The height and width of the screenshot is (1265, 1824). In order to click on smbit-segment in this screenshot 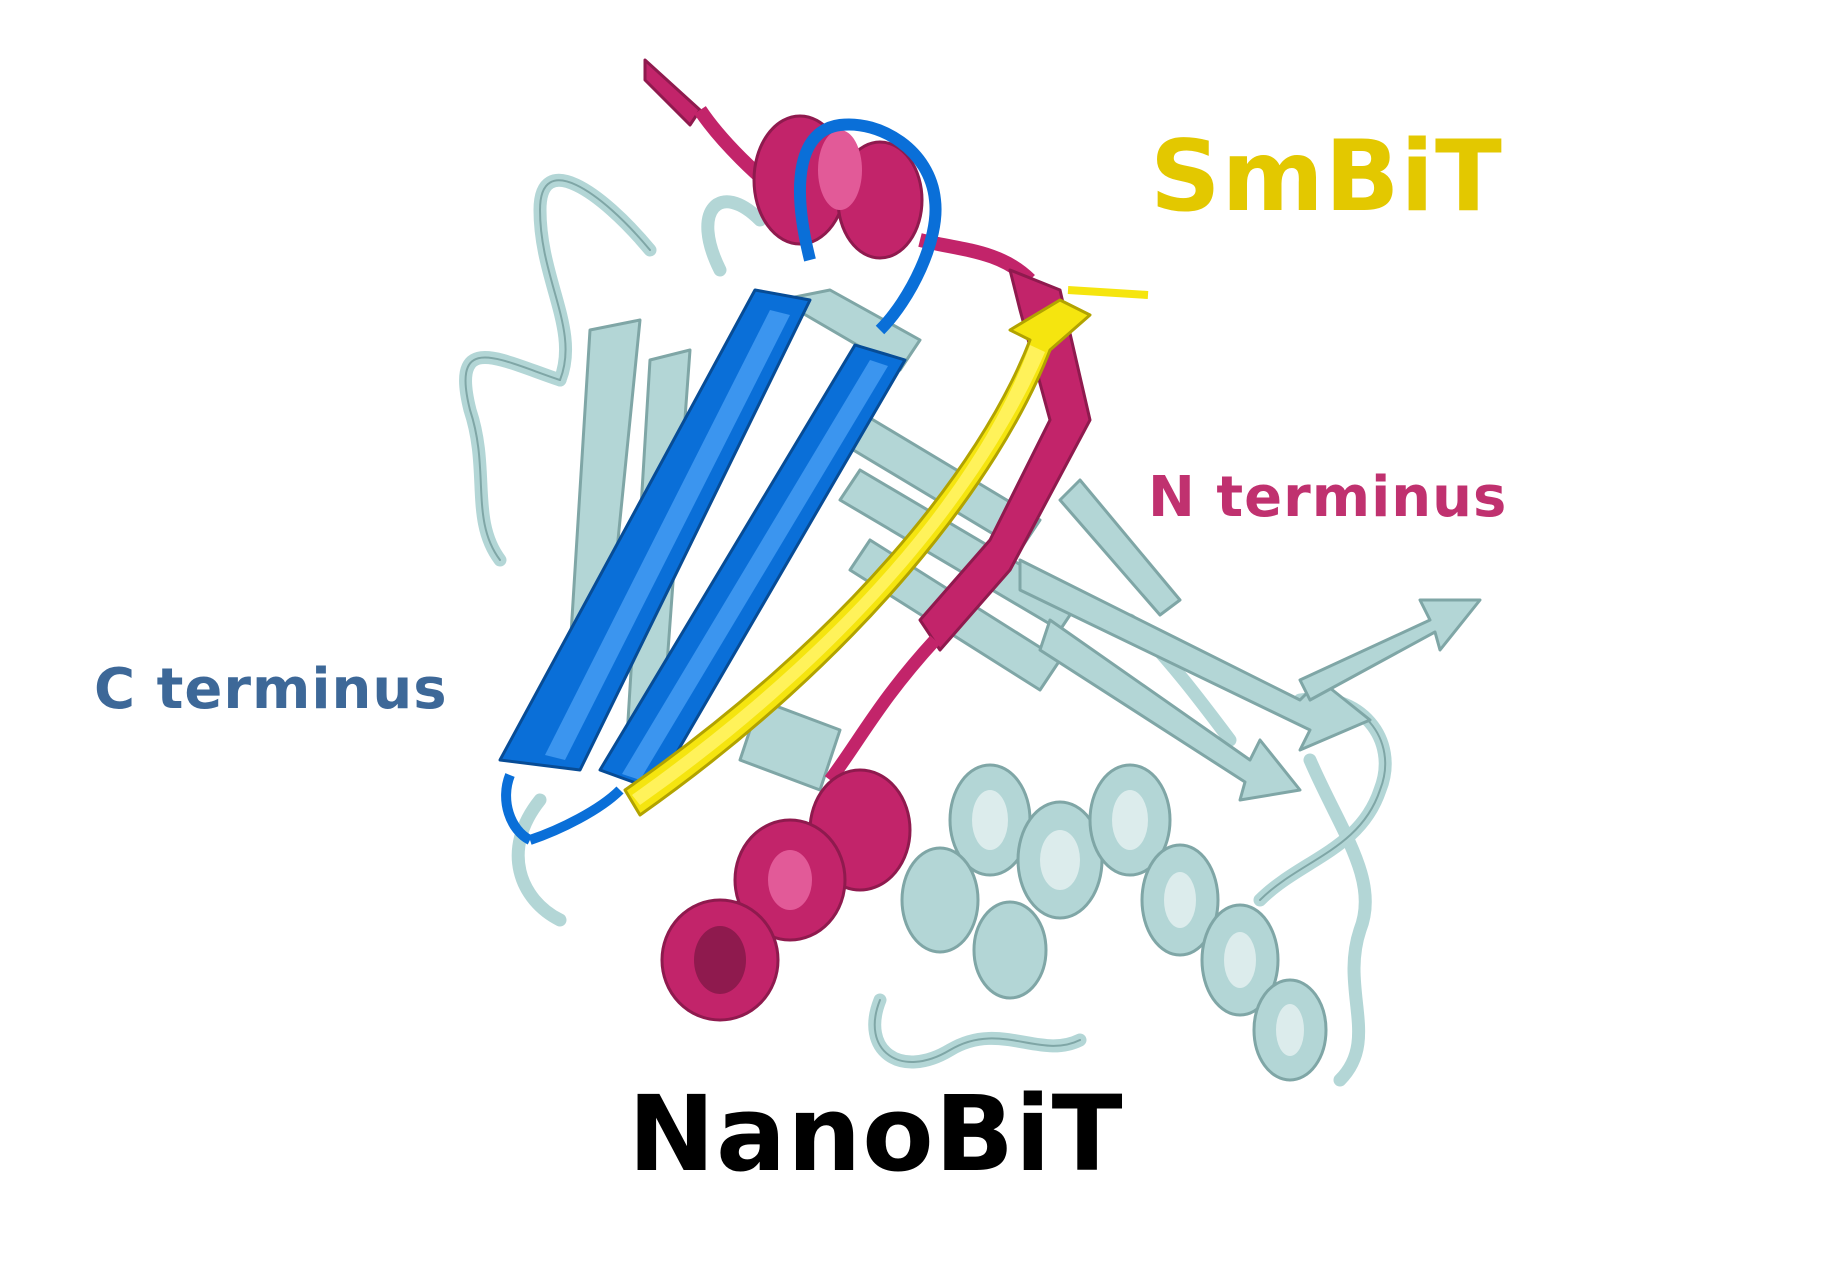, I will do `click(886, 551)`.